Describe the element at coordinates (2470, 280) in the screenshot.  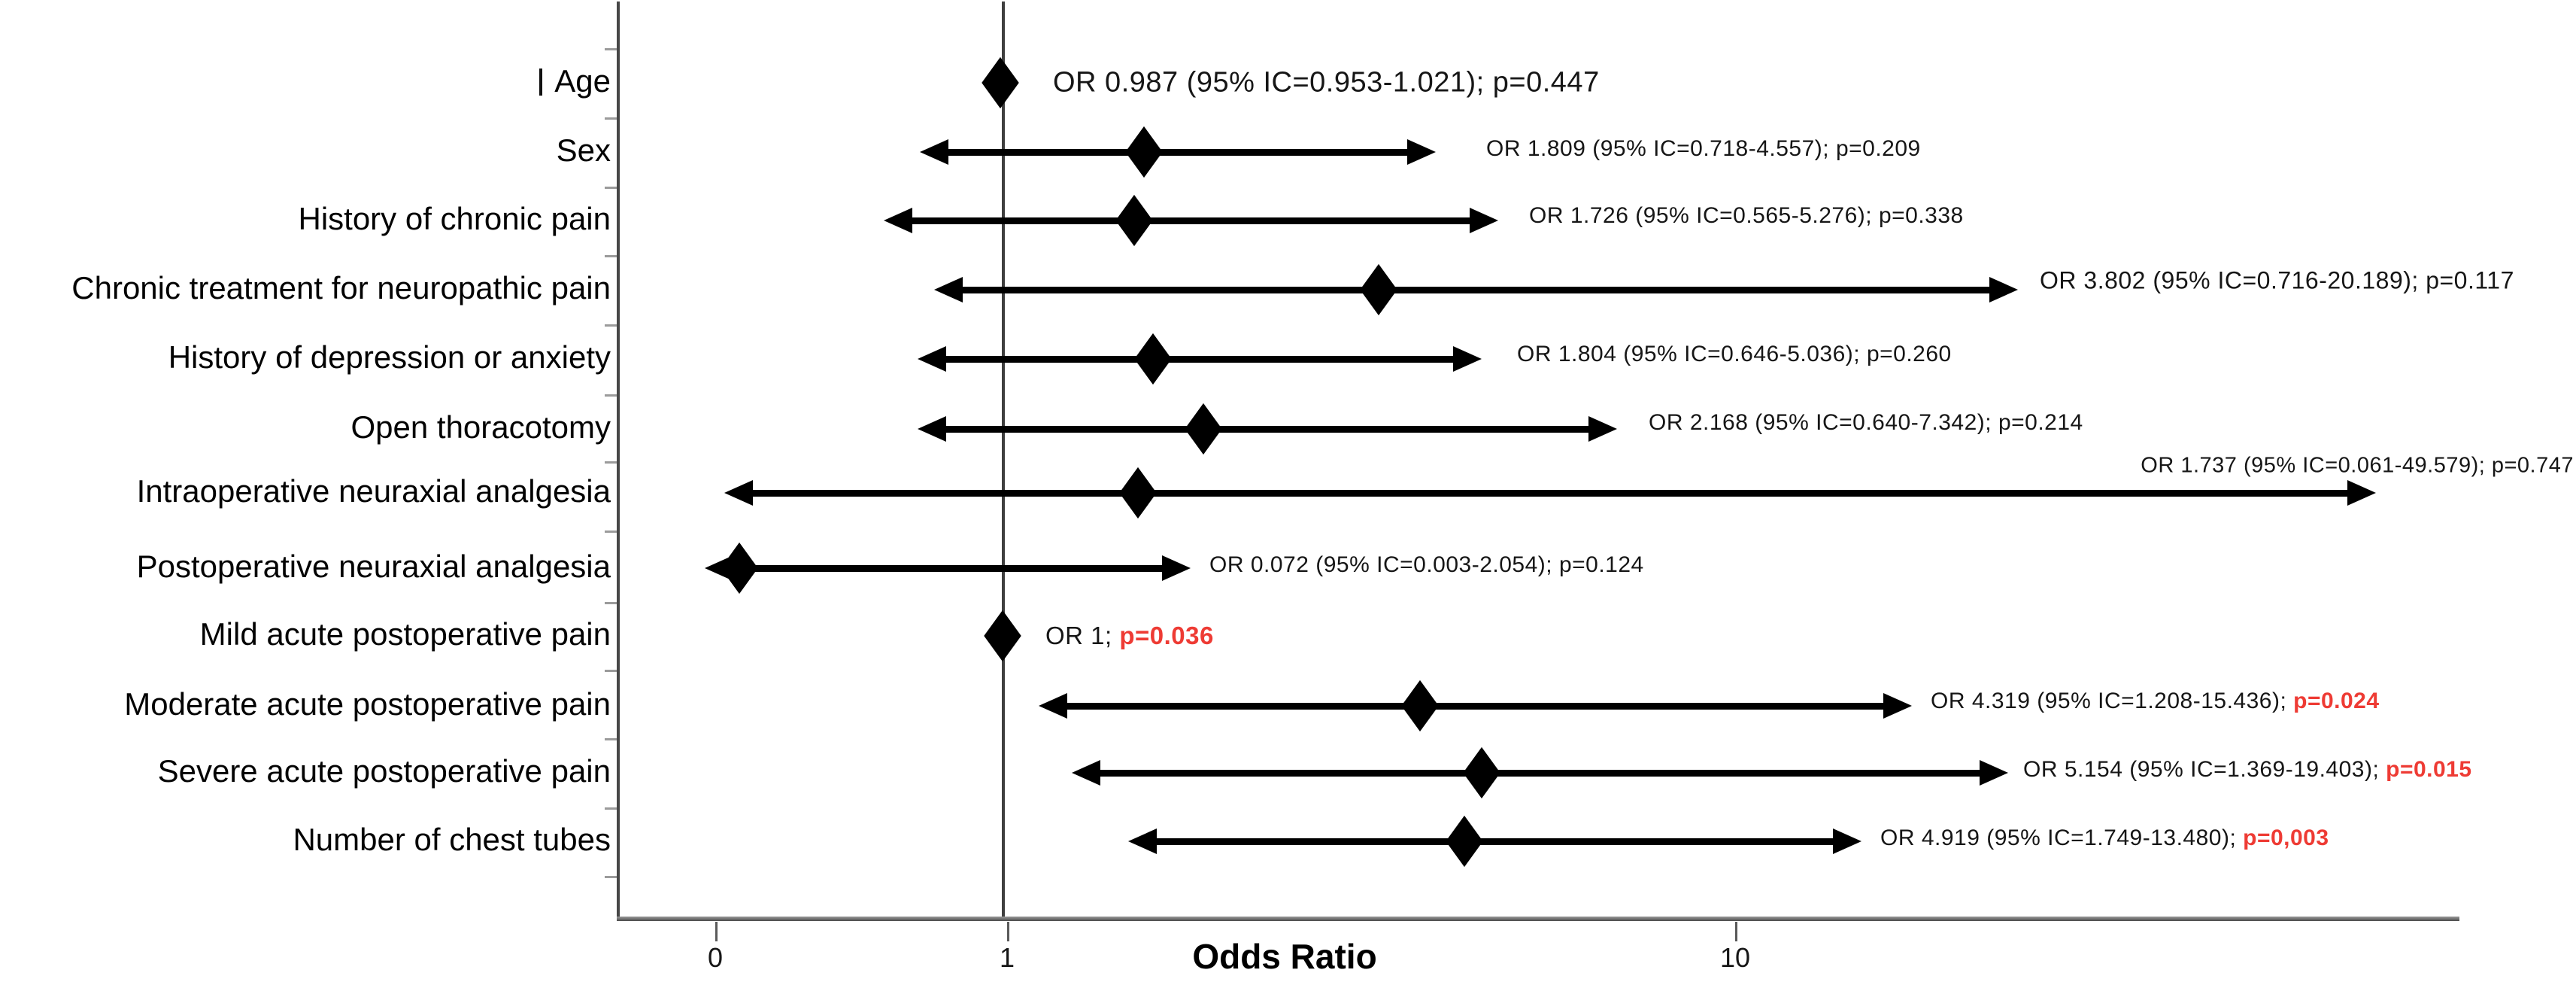
I see `p-value-text: p=0.117` at that location.